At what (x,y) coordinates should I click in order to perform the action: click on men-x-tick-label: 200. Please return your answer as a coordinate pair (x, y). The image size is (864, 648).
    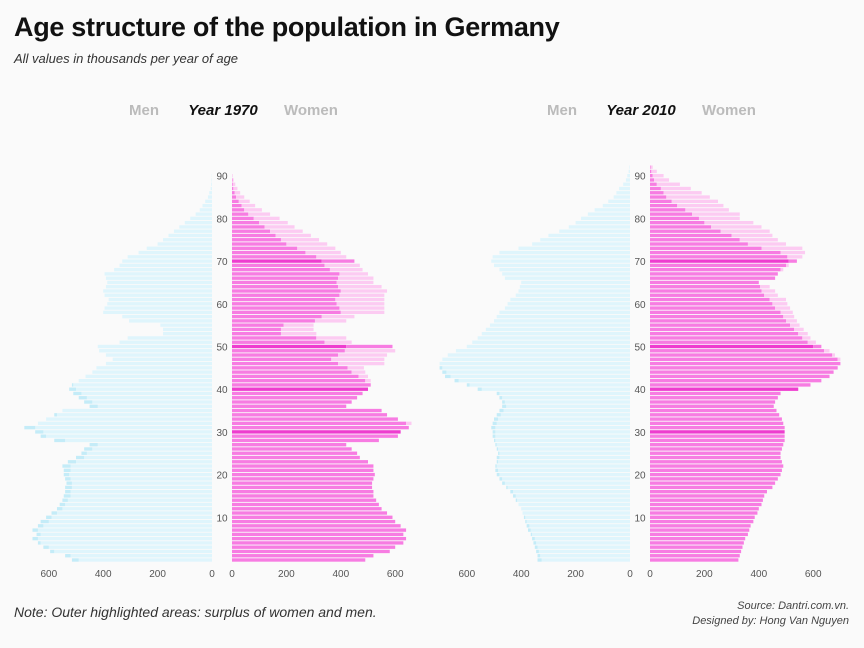
    Looking at the image, I should click on (157, 574).